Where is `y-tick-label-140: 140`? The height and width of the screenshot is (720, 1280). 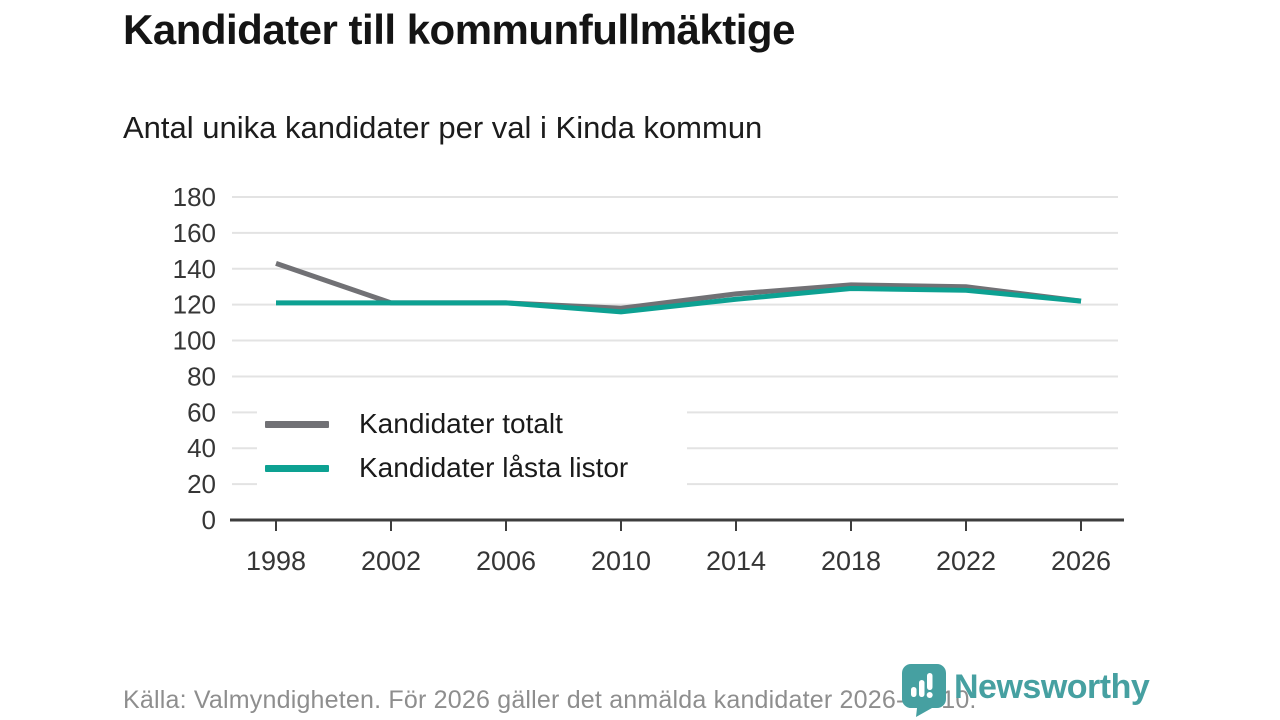
y-tick-label-140: 140 is located at coordinates (194, 269).